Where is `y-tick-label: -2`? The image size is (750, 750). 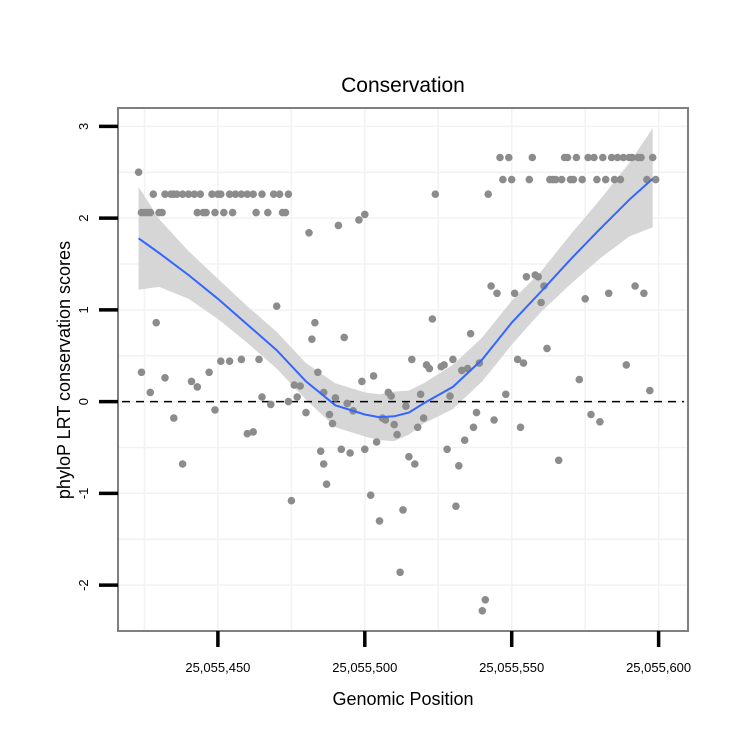
y-tick-label: -2 is located at coordinates (83, 585).